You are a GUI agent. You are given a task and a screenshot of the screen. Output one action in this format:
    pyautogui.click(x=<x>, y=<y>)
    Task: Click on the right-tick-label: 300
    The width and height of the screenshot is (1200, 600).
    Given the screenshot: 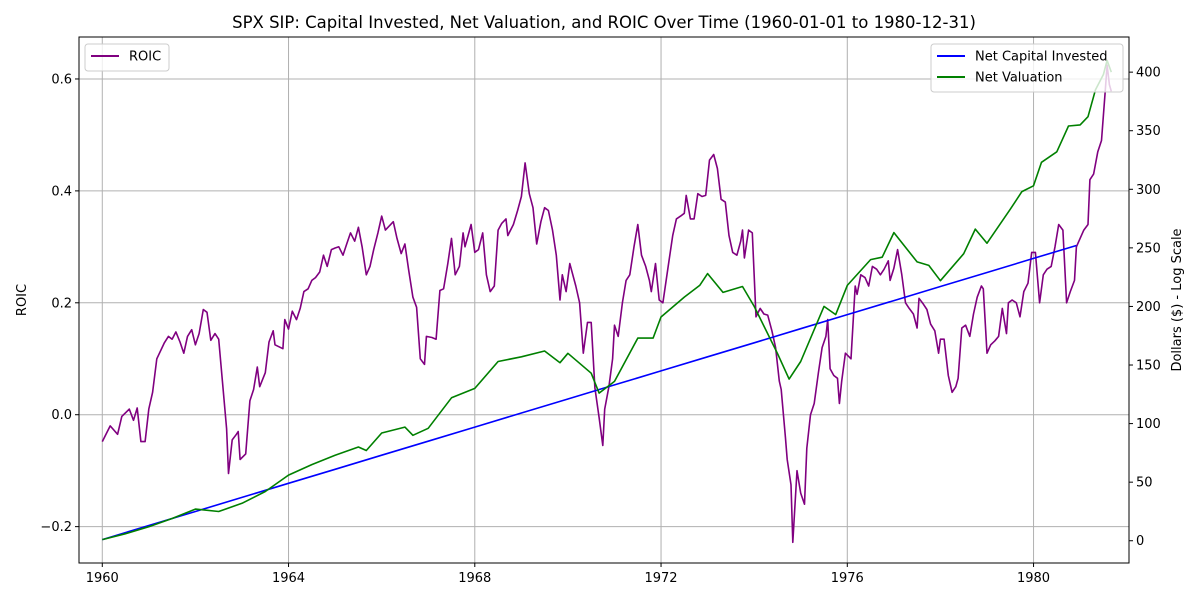 What is the action you would take?
    pyautogui.click(x=1148, y=190)
    